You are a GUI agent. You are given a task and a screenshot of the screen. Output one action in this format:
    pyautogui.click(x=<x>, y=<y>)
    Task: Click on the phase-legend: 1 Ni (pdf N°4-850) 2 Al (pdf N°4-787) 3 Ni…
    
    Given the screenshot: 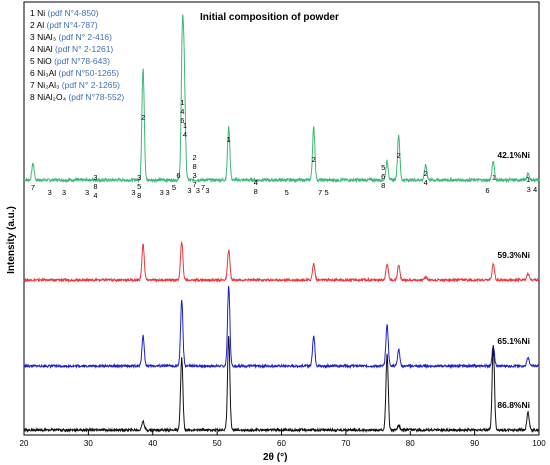 What is the action you would take?
    pyautogui.click(x=77, y=55)
    